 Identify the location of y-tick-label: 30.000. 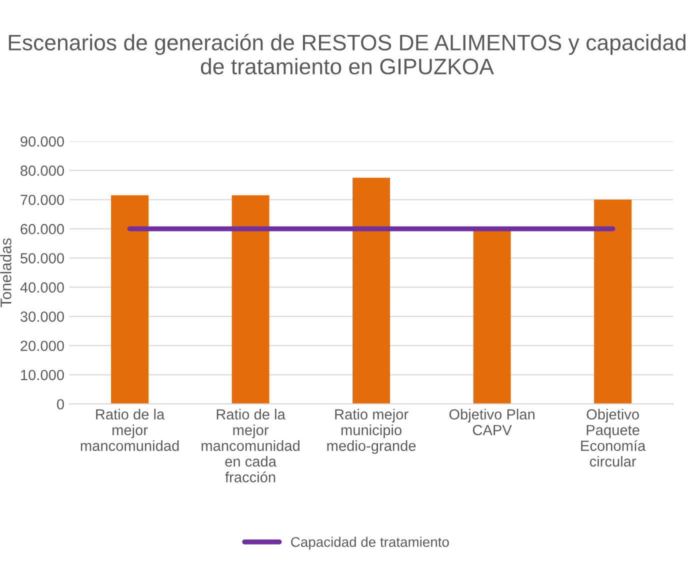
(42, 317).